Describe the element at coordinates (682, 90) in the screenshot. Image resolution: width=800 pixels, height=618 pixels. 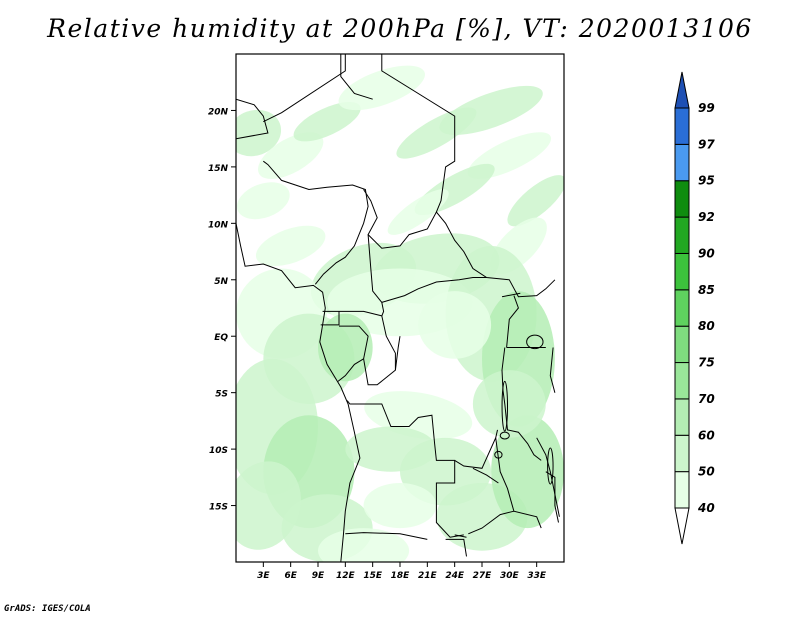
I see `colorbar-upper-triangle` at that location.